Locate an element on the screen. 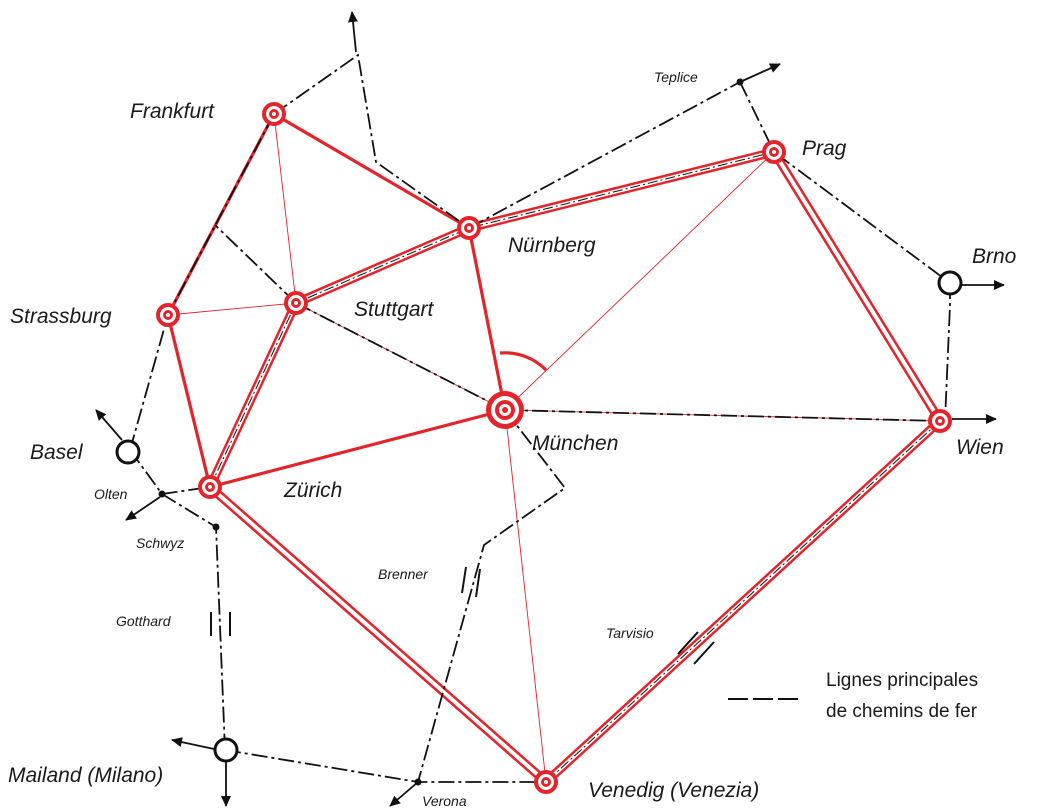 Image resolution: width=1046 pixels, height=811 pixels. arrow-mailand-west is located at coordinates (193, 743).